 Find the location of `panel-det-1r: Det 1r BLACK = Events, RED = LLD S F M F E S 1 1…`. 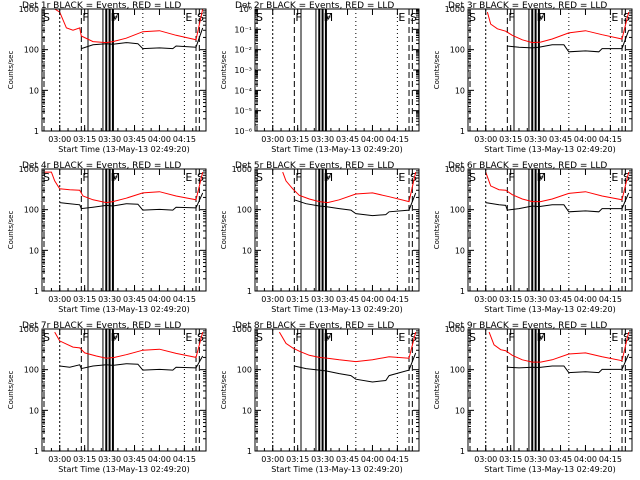

panel-det-1r: Det 1r BLACK = Events, RED = LLD S F M F E S 1 1… is located at coordinates (106, 80).